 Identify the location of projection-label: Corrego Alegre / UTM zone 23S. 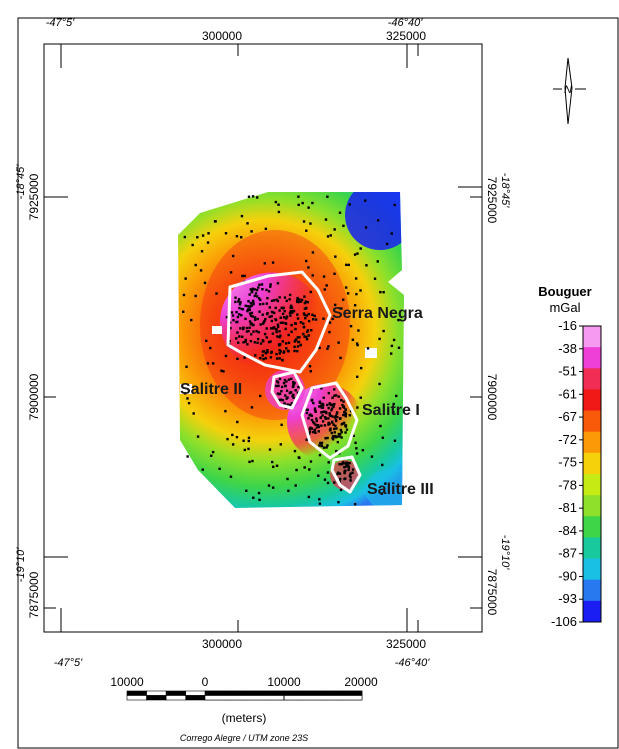
(244, 738).